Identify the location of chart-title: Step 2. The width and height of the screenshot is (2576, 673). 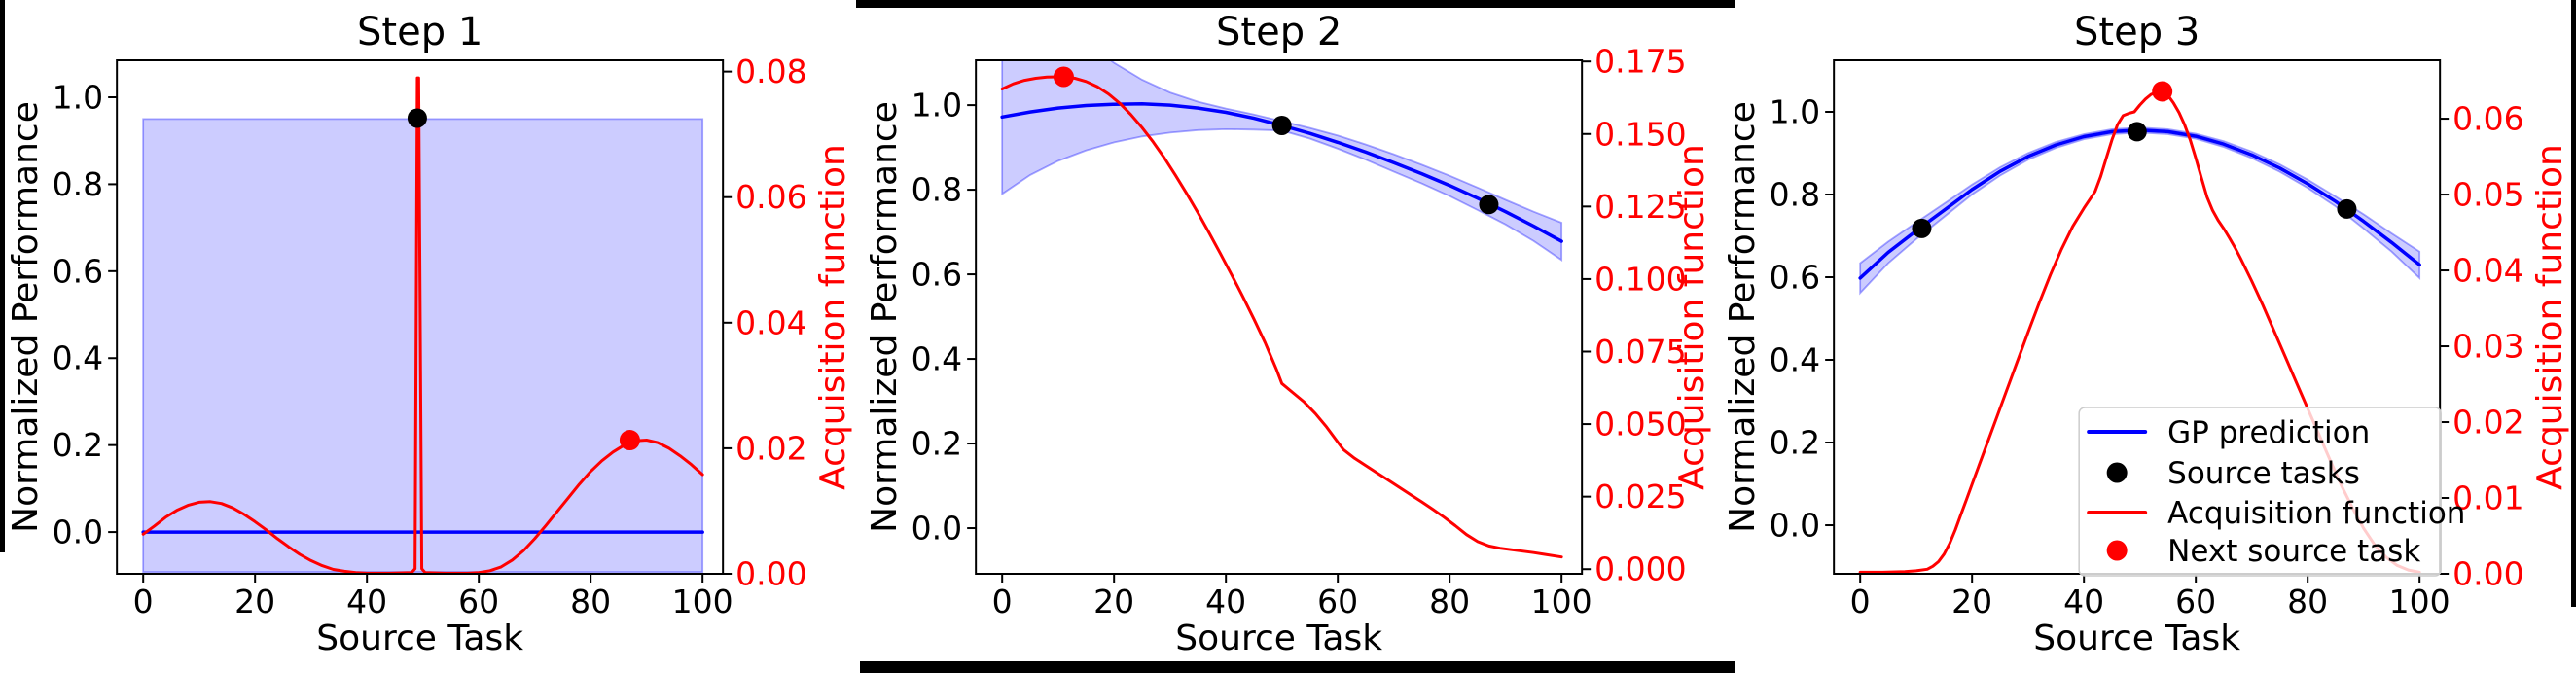
(1279, 32).